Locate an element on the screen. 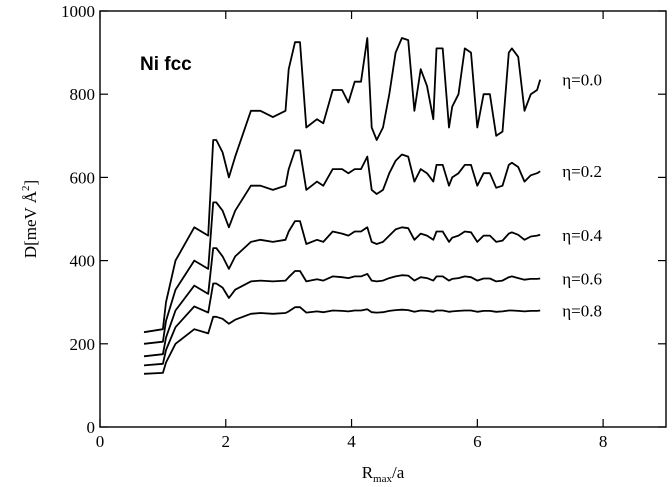 This screenshot has height=487, width=672. x-tick-label: 0 is located at coordinates (100, 441).